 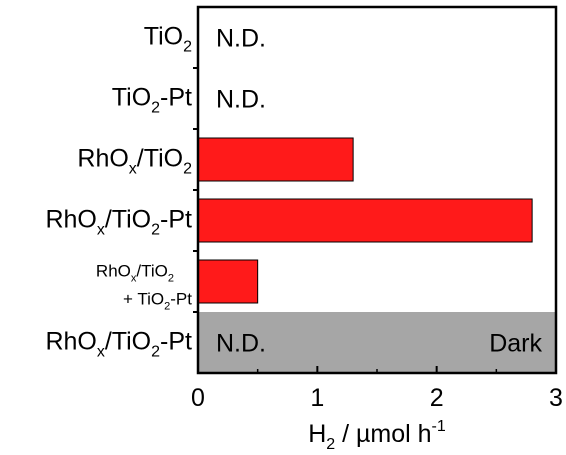 What do you see at coordinates (198, 398) in the screenshot?
I see `x-tick-label: 0` at bounding box center [198, 398].